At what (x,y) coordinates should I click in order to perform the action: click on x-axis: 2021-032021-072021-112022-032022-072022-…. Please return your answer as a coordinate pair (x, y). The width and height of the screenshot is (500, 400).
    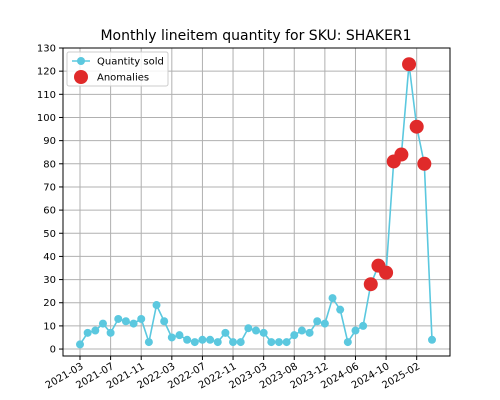
    Looking at the image, I should click on (233, 373).